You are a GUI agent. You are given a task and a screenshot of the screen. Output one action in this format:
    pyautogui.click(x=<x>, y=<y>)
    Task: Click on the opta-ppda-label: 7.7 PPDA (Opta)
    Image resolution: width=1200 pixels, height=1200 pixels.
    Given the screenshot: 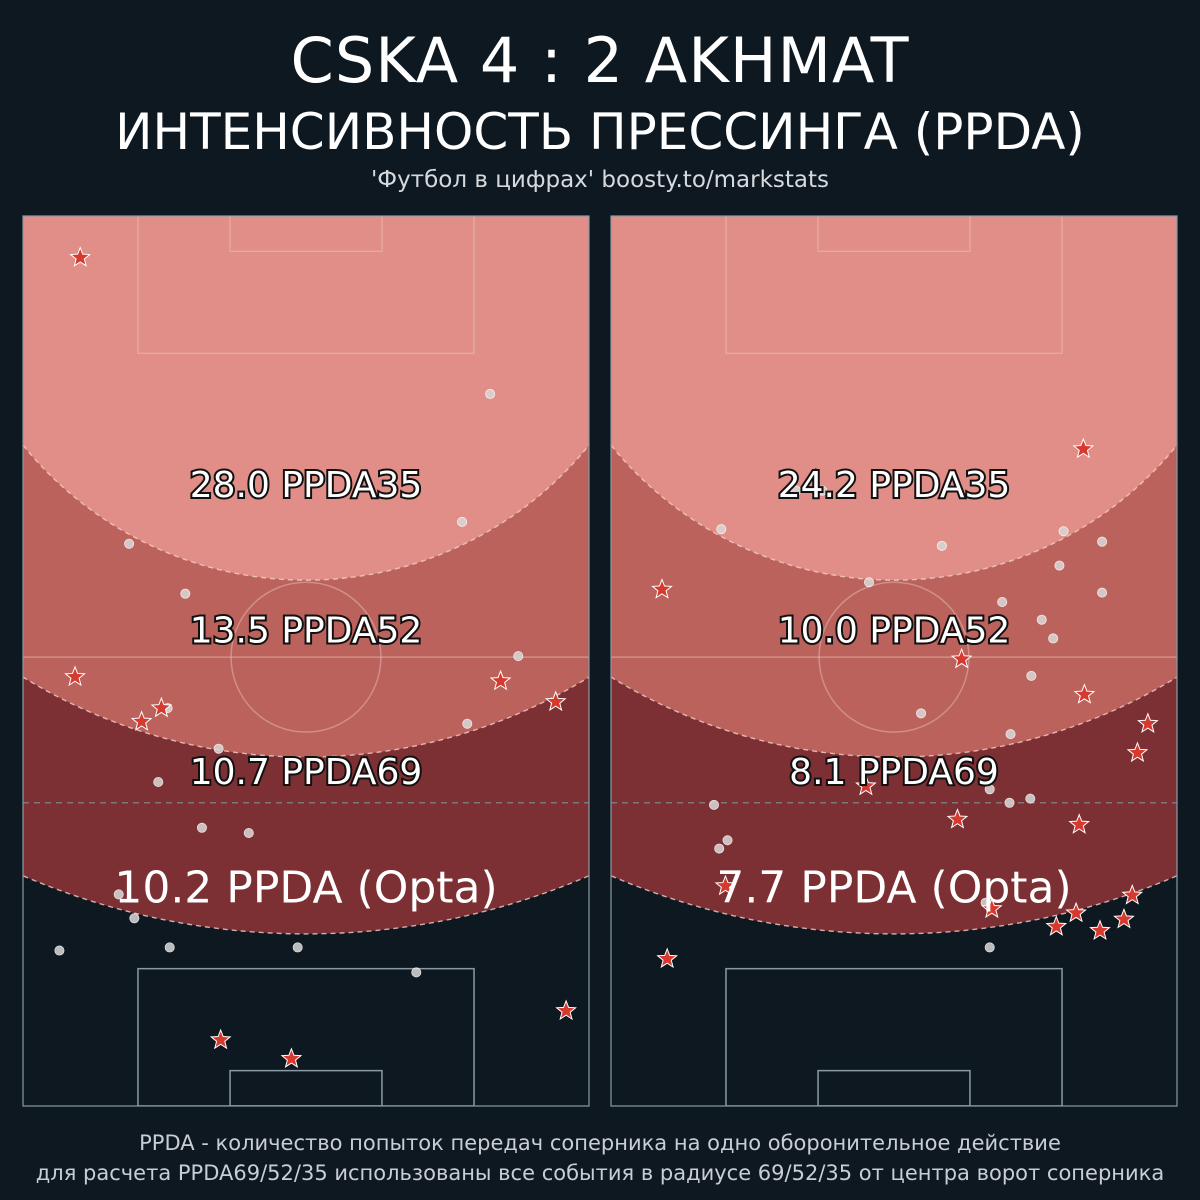 What is the action you would take?
    pyautogui.click(x=893, y=888)
    